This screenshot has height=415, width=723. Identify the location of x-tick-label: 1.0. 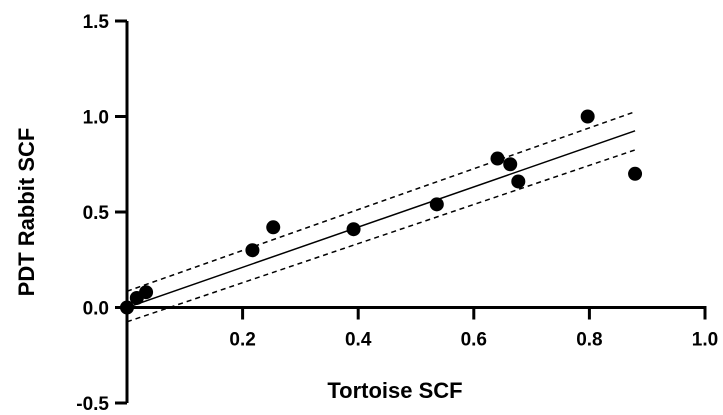
(705, 340).